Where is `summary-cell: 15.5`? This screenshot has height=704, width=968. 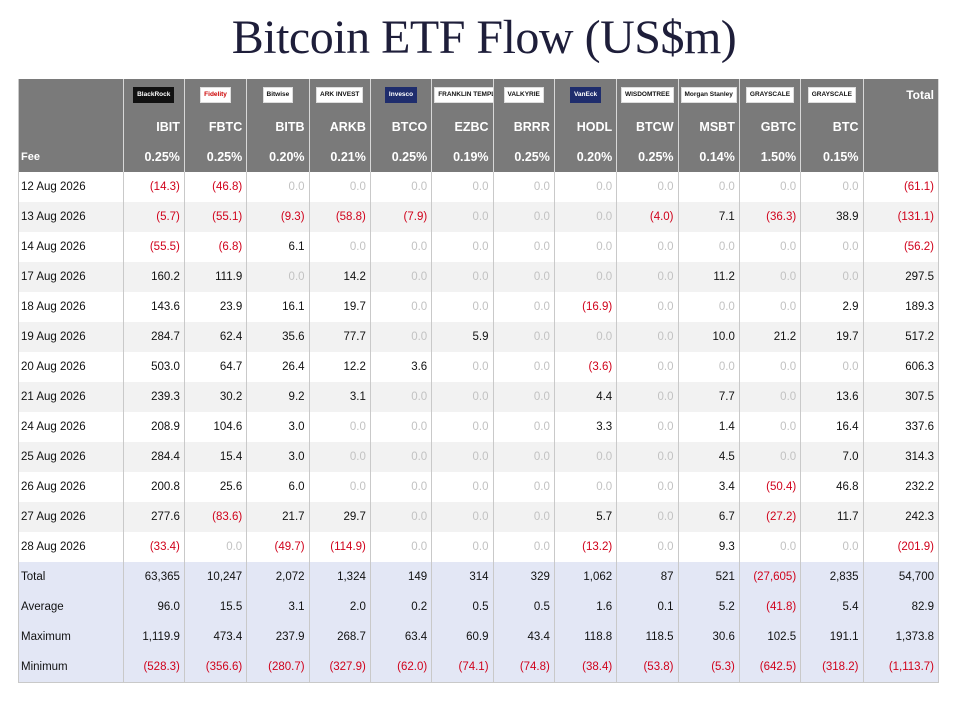
summary-cell: 15.5 is located at coordinates (216, 607).